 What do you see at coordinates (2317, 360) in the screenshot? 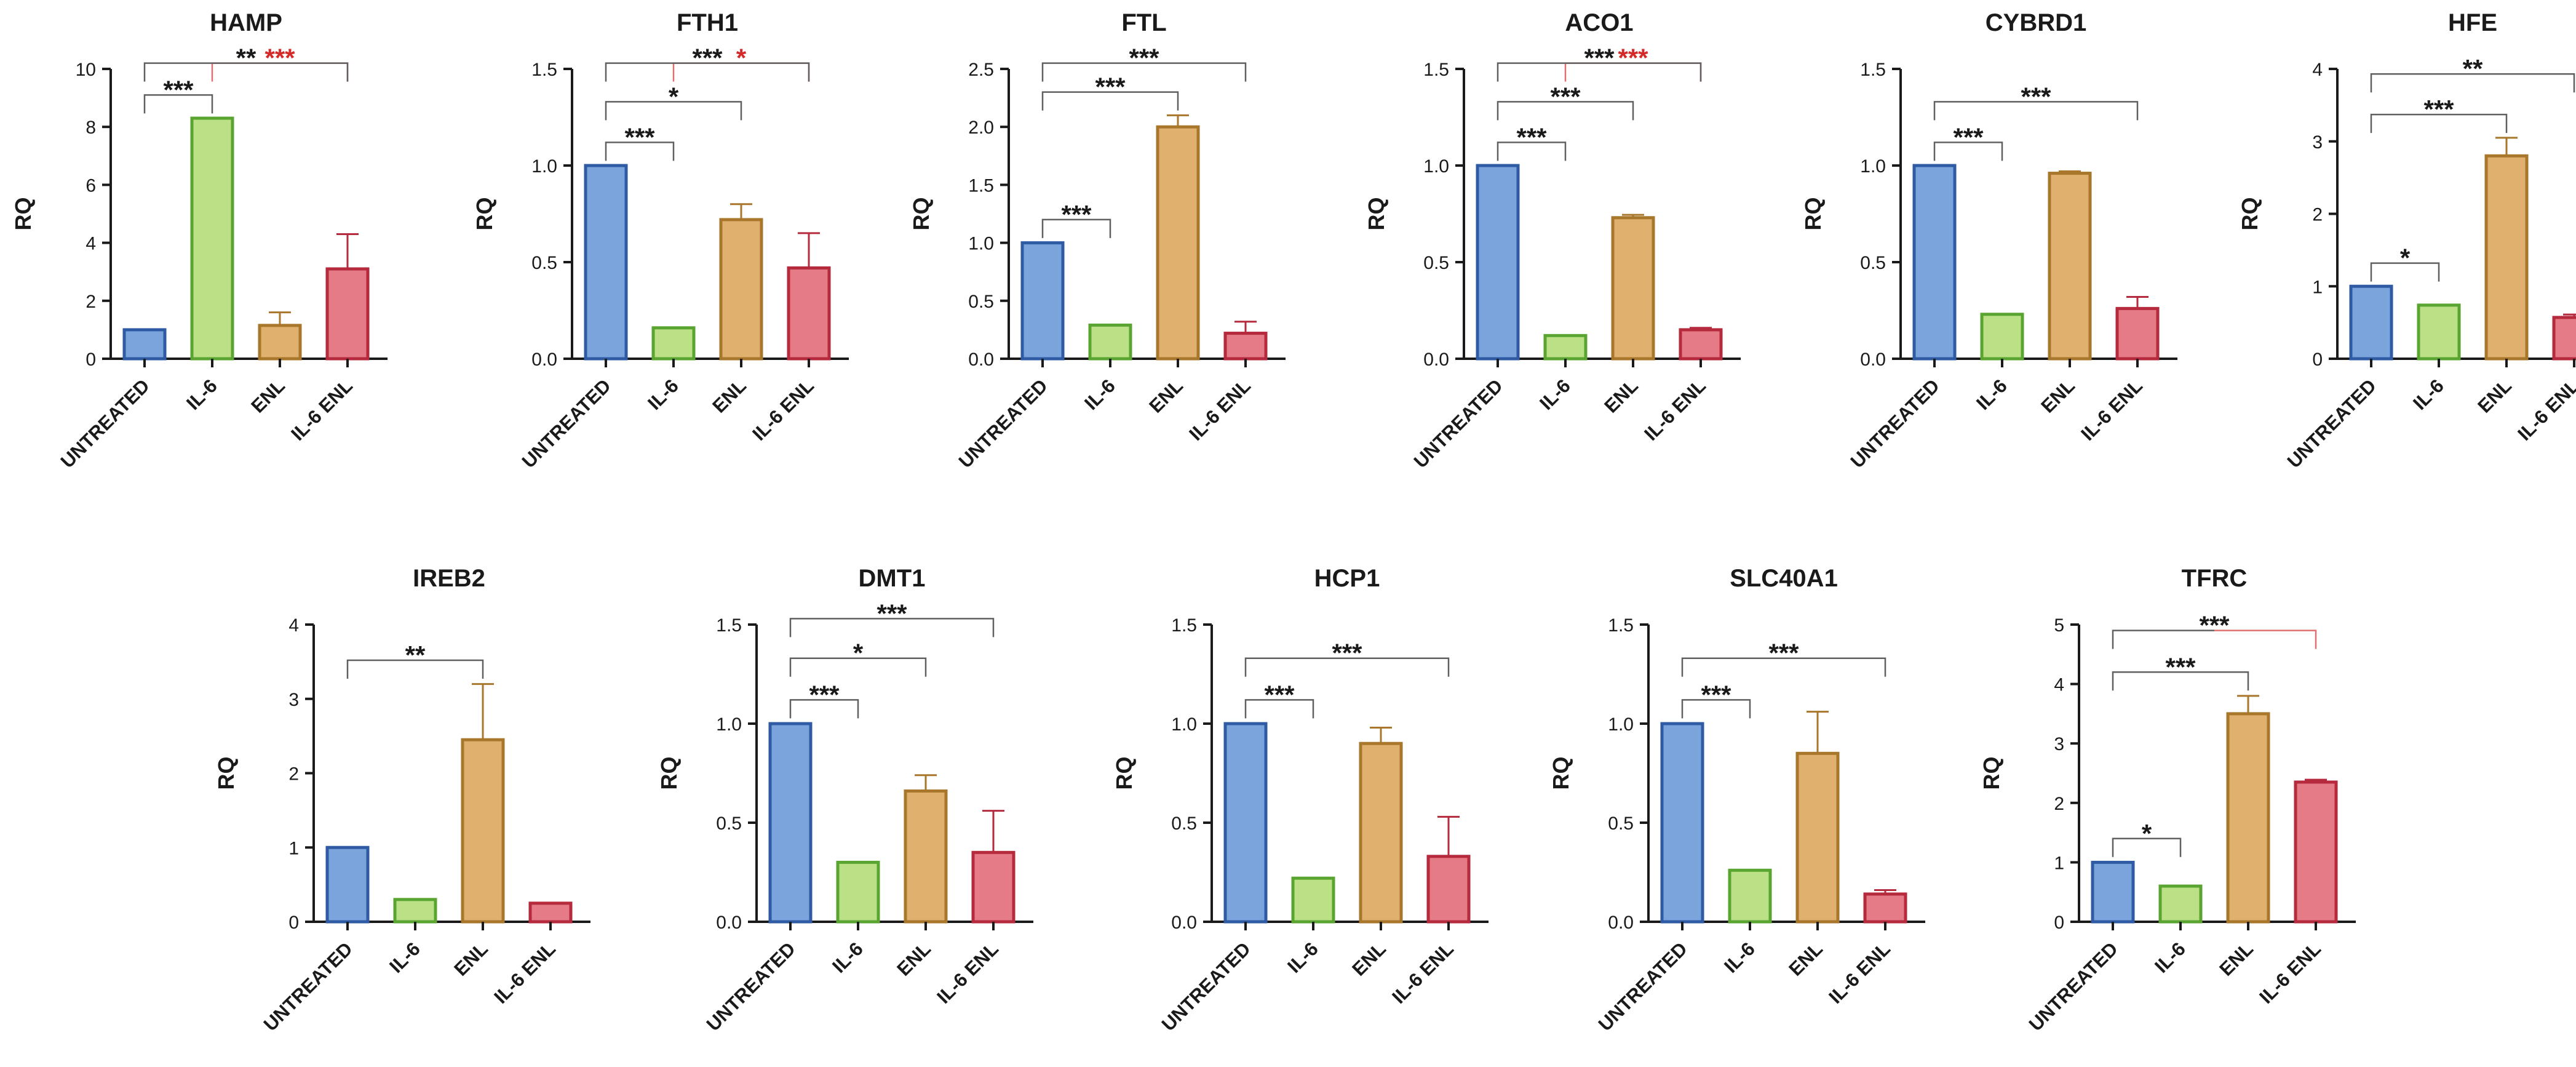
I see `y-tick-label: 0` at bounding box center [2317, 360].